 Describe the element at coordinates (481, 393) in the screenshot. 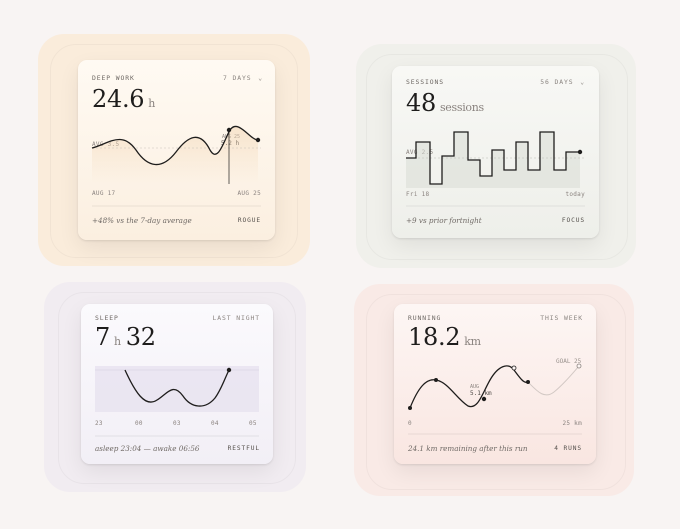

I see `point-sublabel: 5.1 km` at that location.